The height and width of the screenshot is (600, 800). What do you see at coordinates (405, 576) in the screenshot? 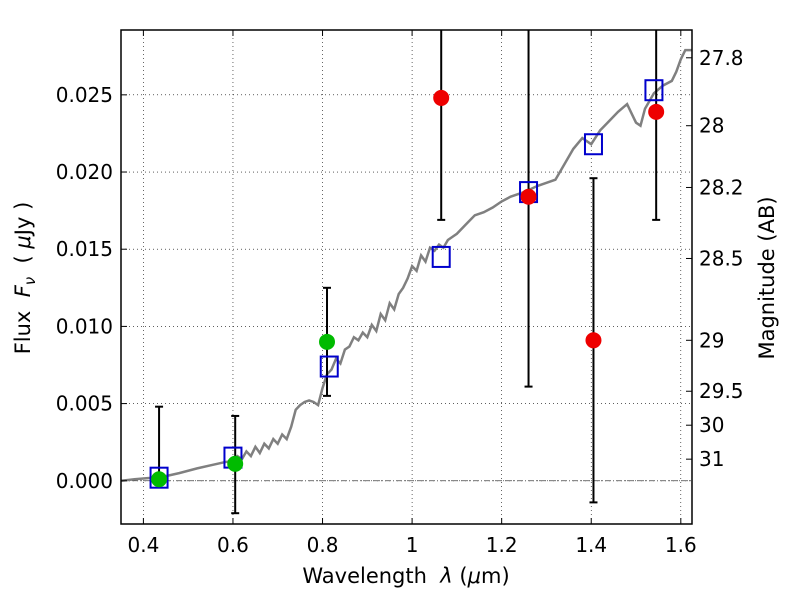
I see `x-axis-title: Wavelength λ (μm)` at bounding box center [405, 576].